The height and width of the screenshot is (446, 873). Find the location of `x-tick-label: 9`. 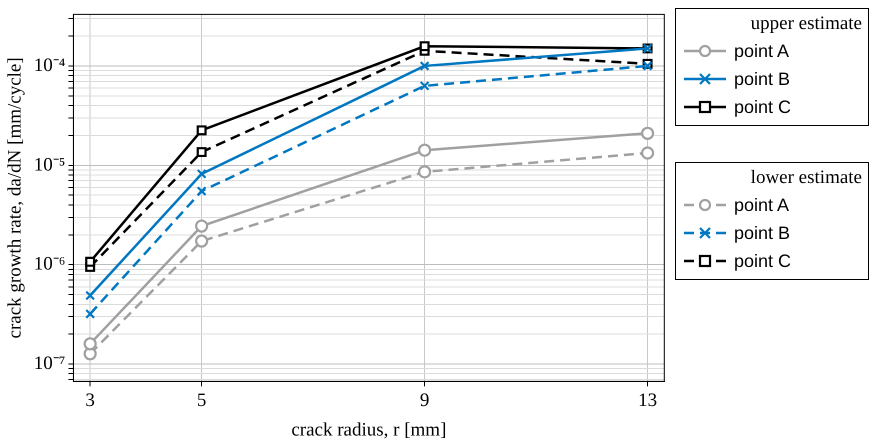

x-tick-label: 9 is located at coordinates (425, 400).